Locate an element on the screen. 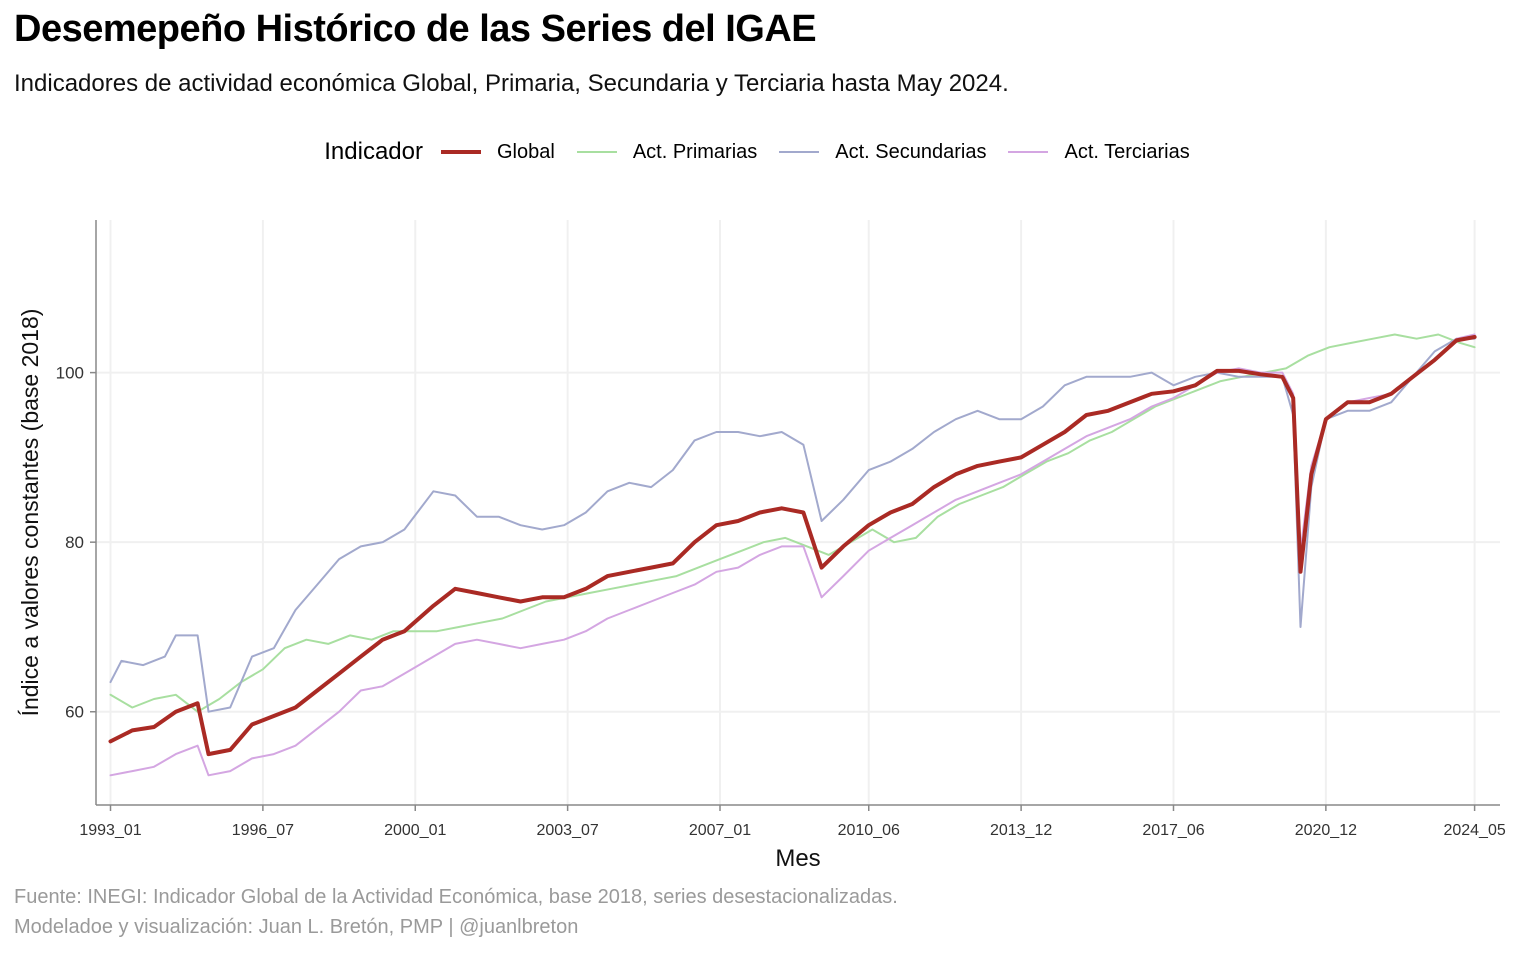  x-tick-label-4: 2007_01 is located at coordinates (720, 830).